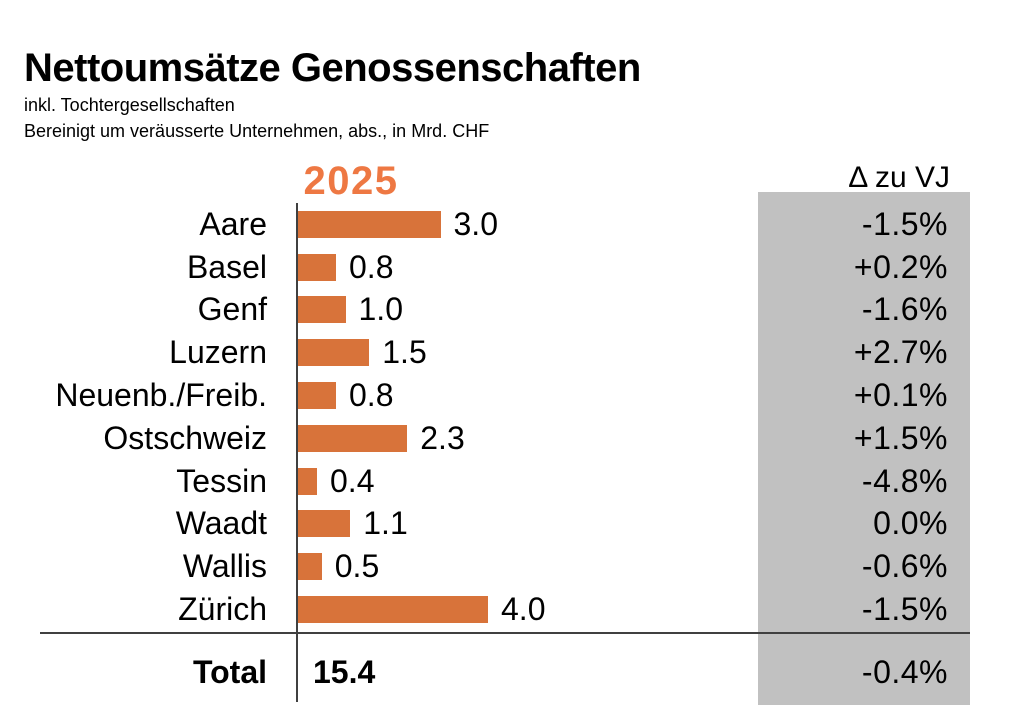  I want to click on category-label: Zürich, so click(222, 609).